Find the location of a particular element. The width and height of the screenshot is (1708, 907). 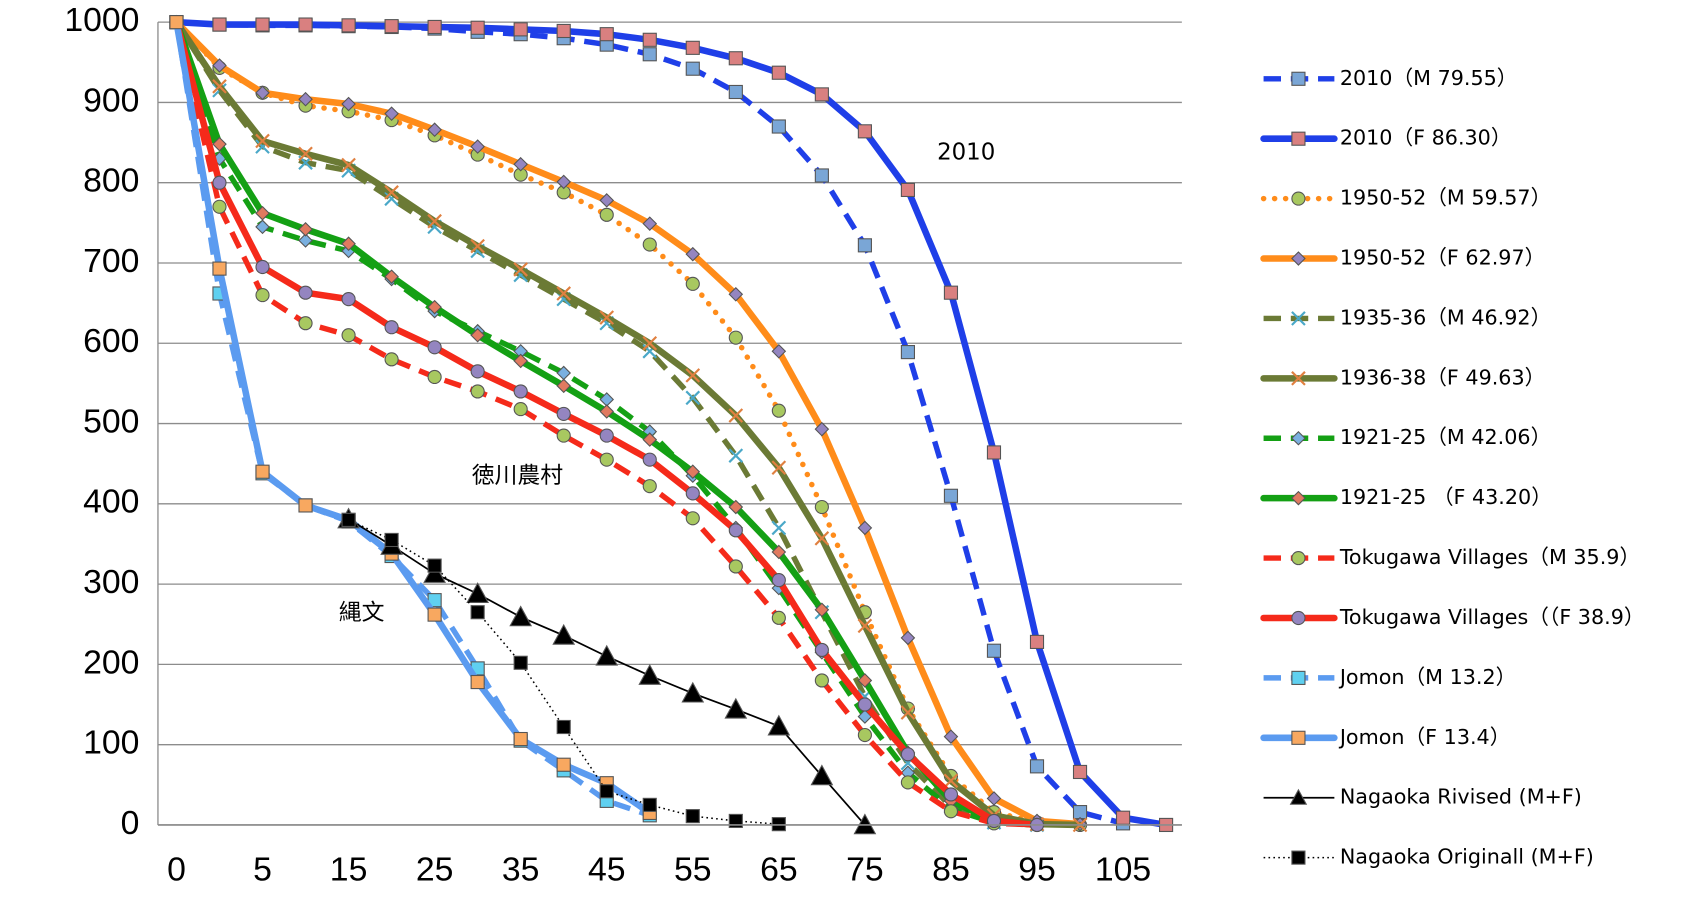

legend-label: Jomon（F 13.4） is located at coordinates (1424, 737).